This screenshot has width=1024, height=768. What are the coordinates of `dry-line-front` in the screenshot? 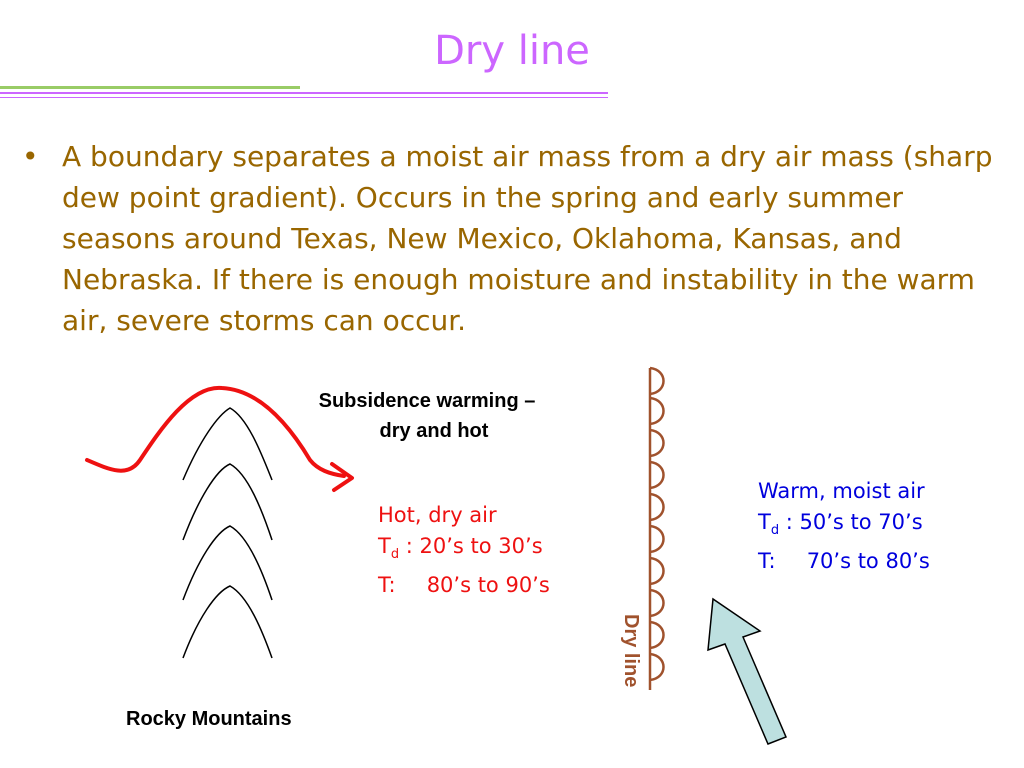 It's located at (656, 528).